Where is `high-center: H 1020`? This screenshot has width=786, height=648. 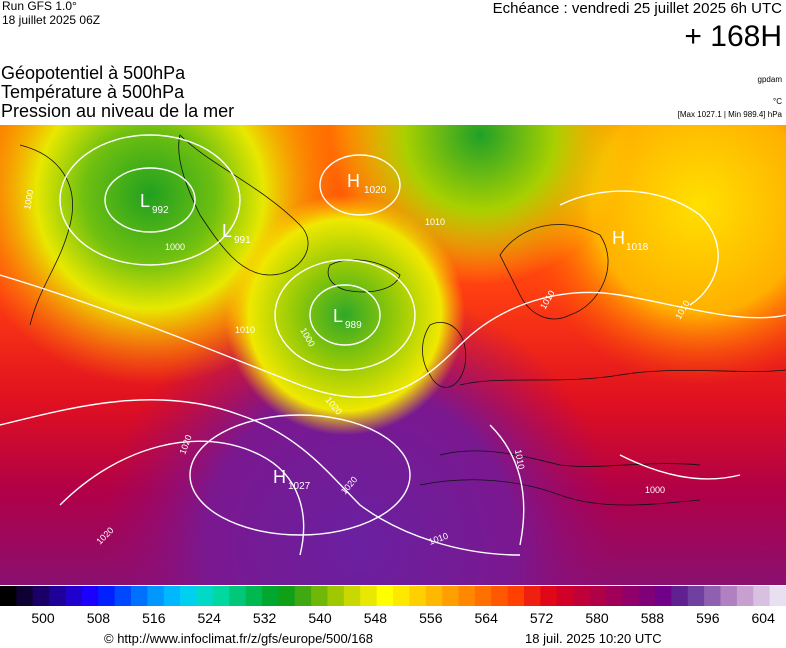
high-center: H 1020 is located at coordinates (367, 183).